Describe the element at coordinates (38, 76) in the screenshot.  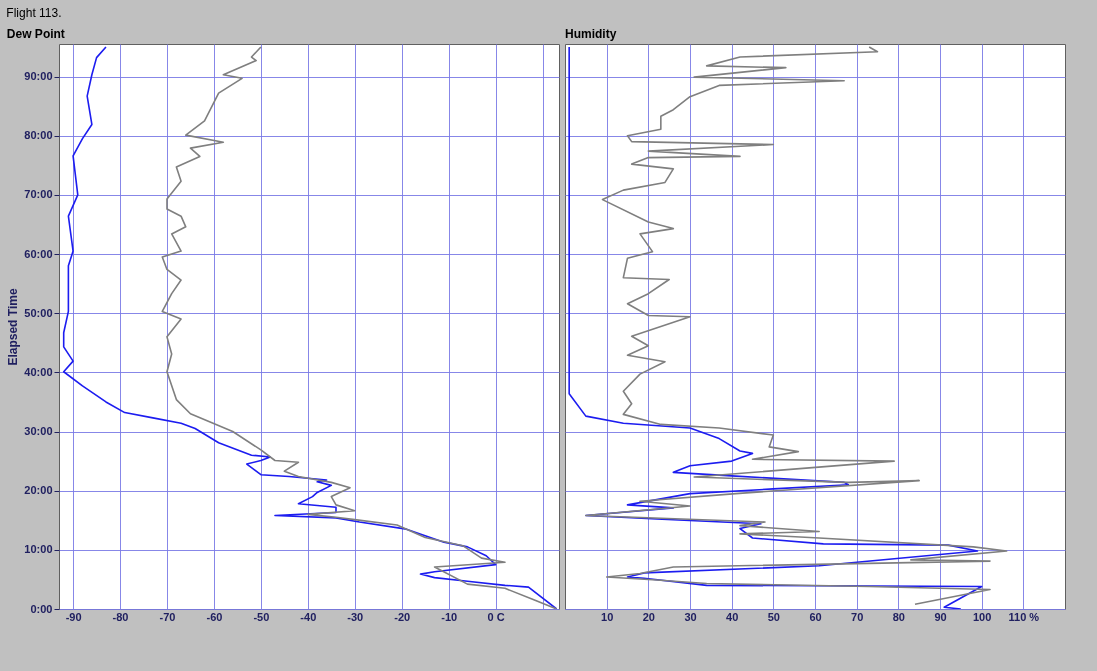
I see `y-tick-label: 90:00` at that location.